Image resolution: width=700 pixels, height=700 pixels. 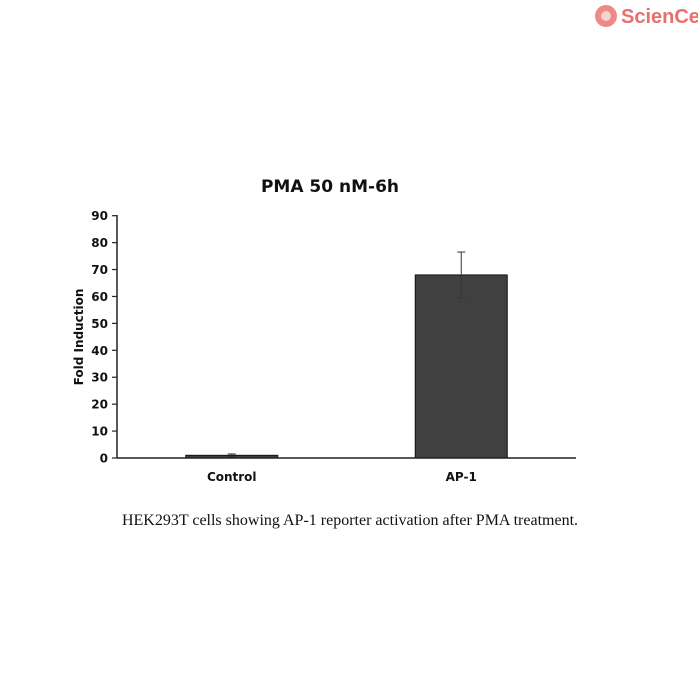 What do you see at coordinates (99, 324) in the screenshot?
I see `y-tick-label: 50` at bounding box center [99, 324].